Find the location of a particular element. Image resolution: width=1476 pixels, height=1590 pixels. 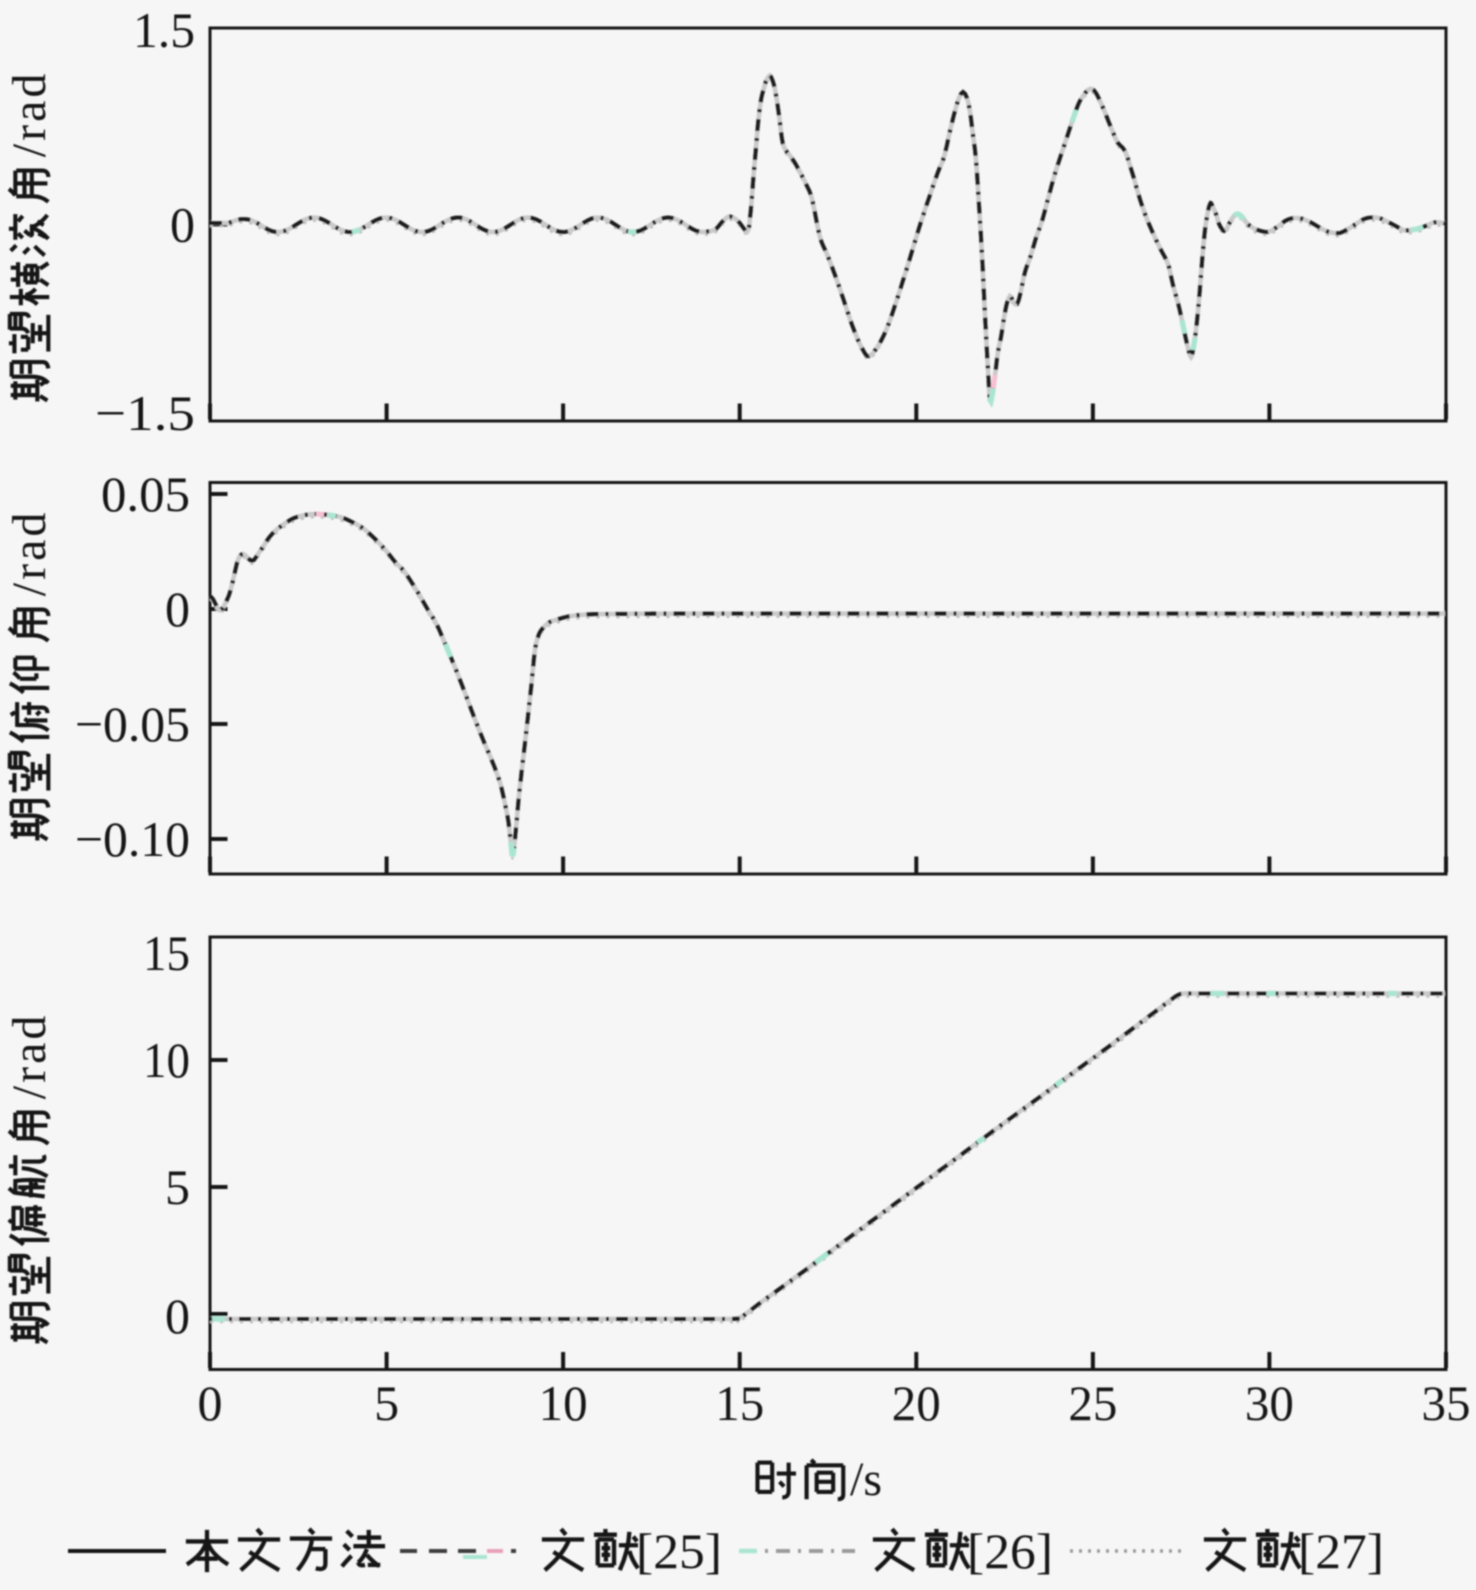

svg-text: 25 is located at coordinates (1092, 1403).